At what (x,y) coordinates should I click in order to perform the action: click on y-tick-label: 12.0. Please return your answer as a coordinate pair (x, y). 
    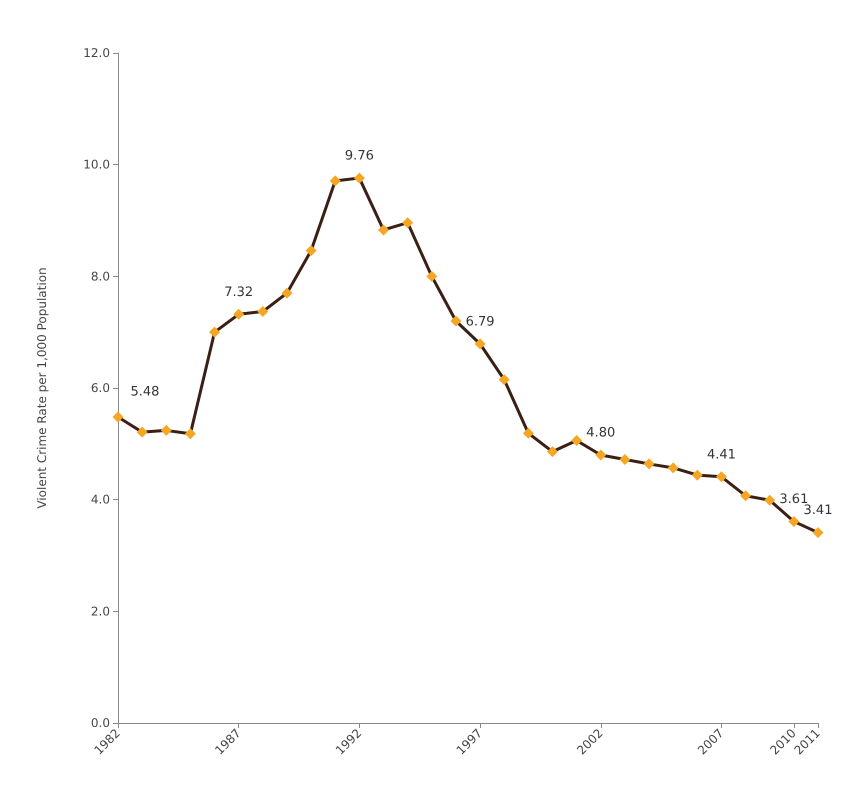
    Looking at the image, I should click on (96, 53).